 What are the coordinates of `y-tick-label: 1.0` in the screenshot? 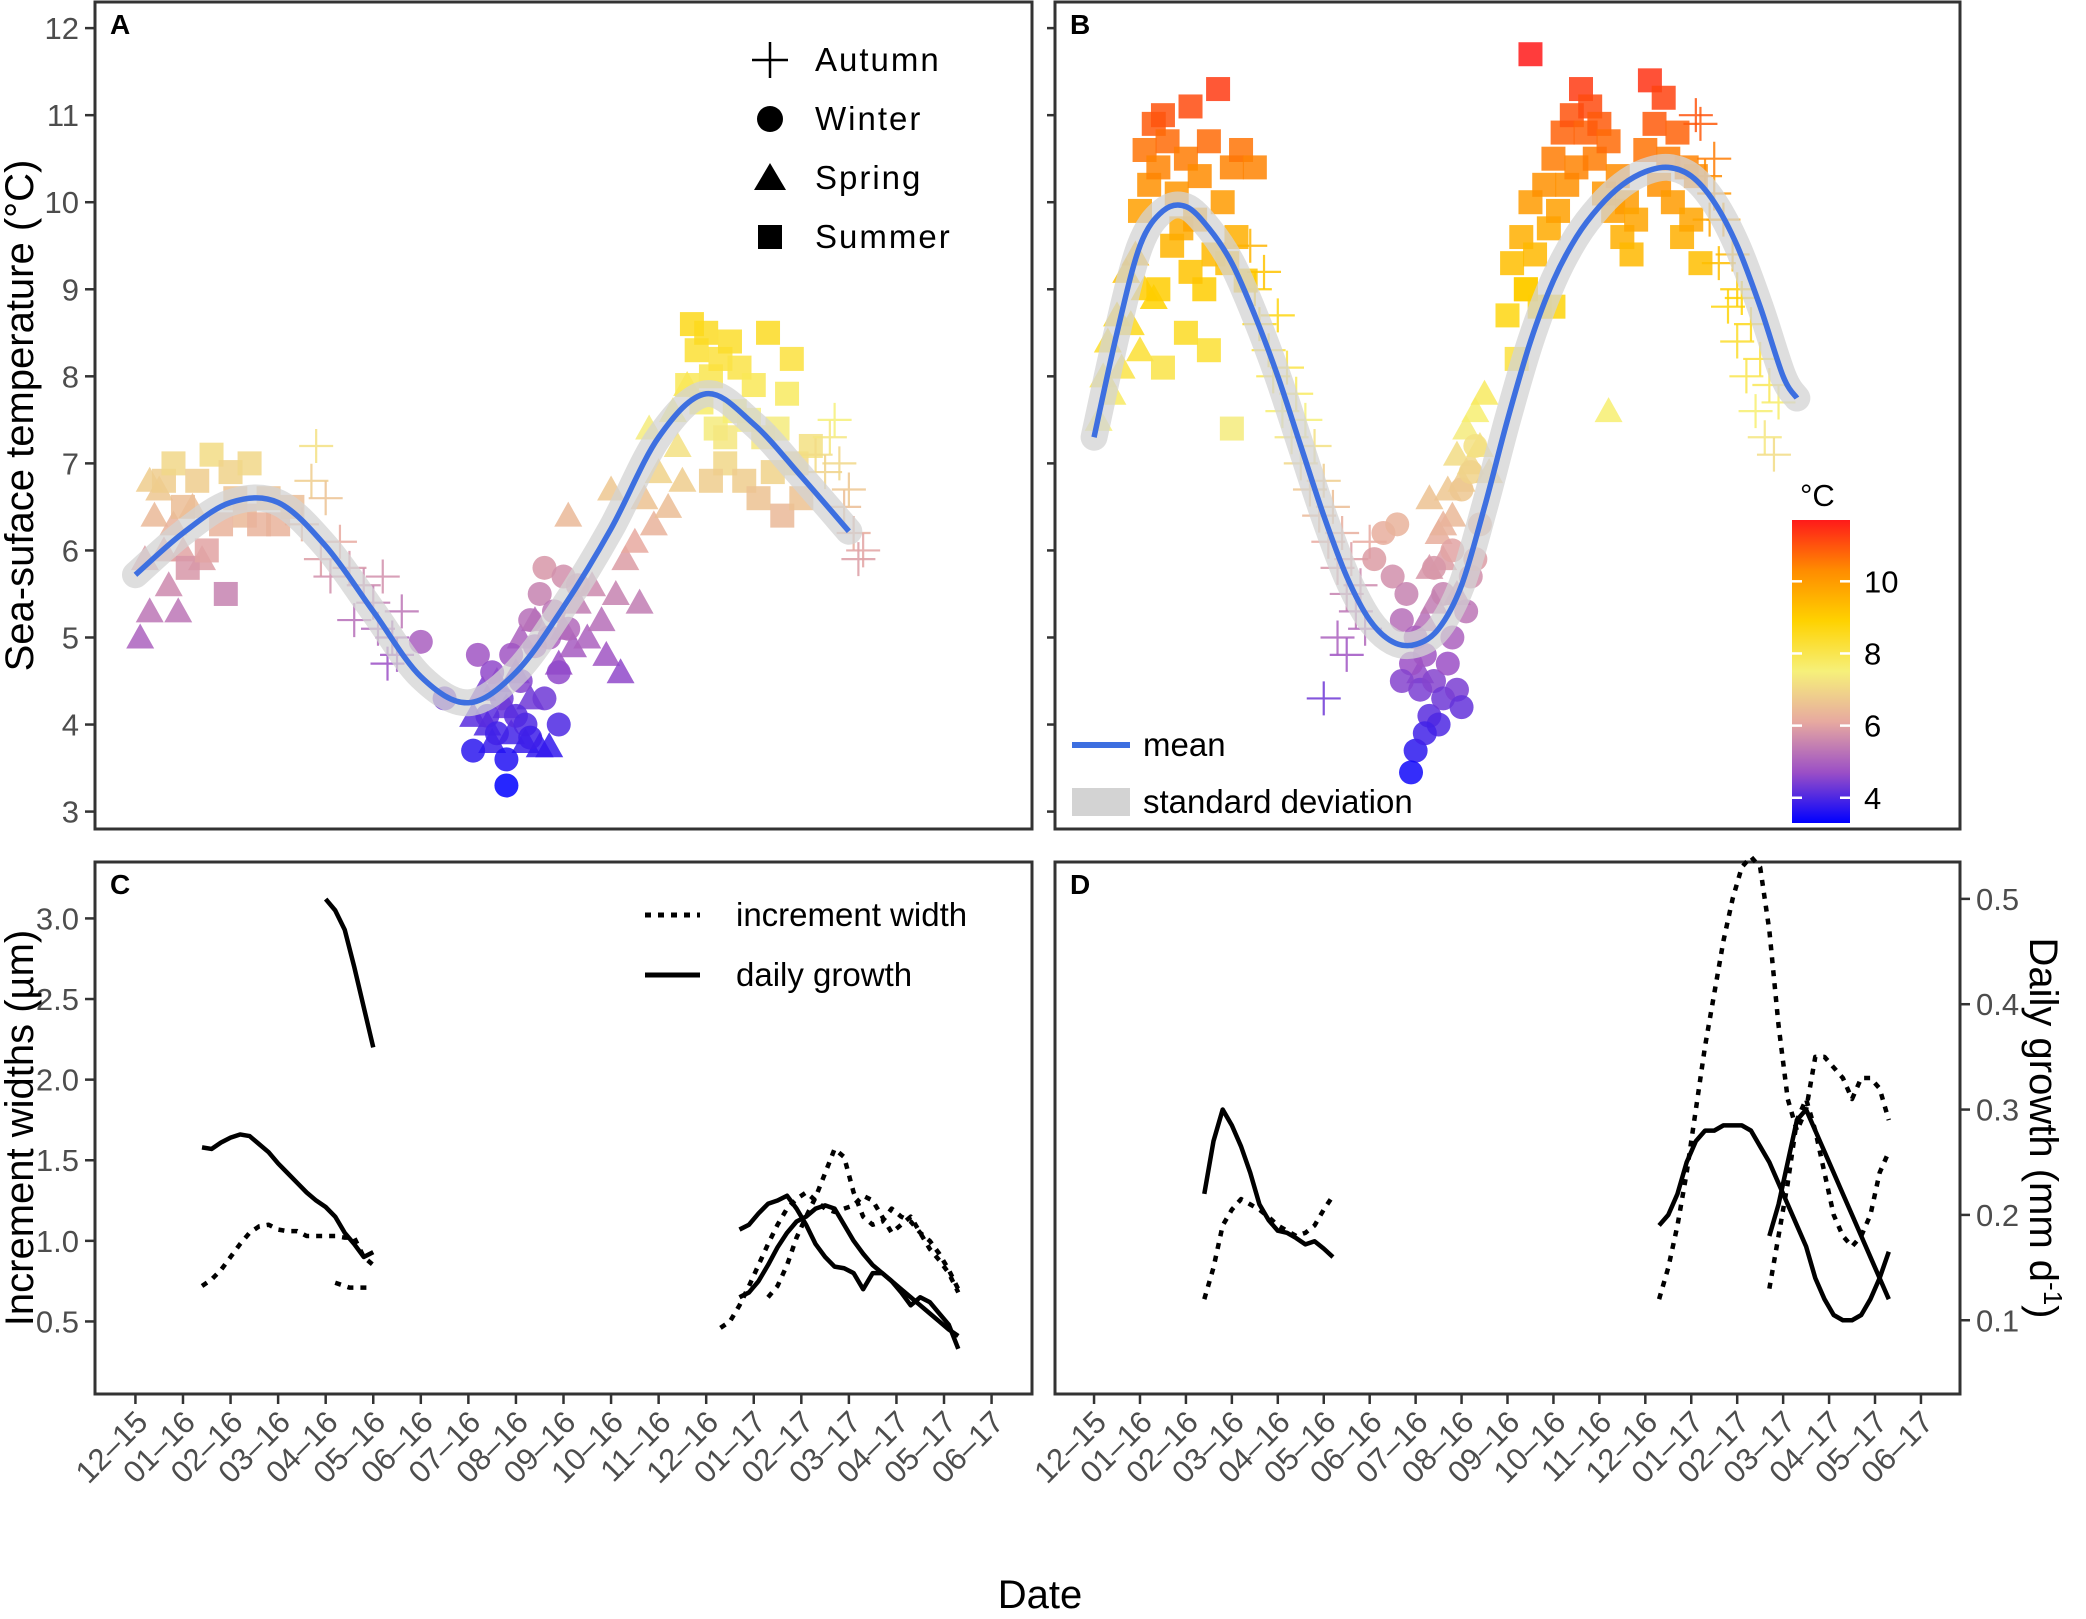 It's located at (57, 1241).